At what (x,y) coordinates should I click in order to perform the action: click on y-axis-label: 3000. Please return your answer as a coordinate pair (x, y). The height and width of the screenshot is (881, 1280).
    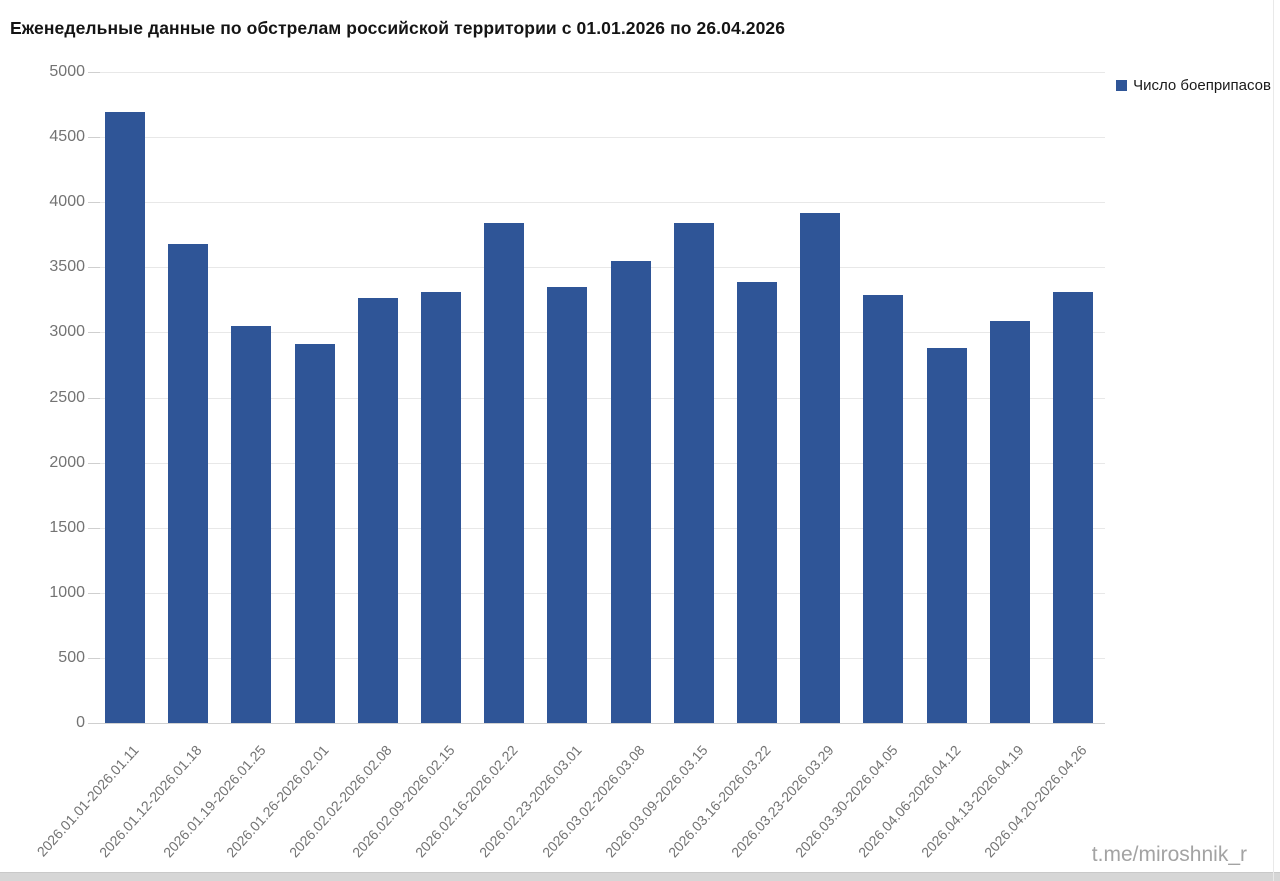
    Looking at the image, I should click on (67, 332).